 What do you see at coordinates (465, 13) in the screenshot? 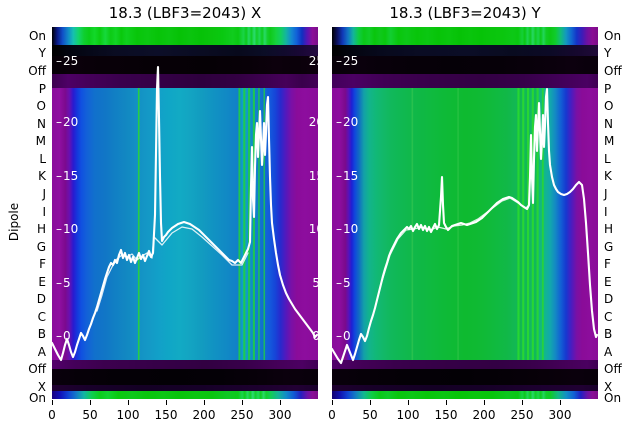
I see `panel-y-title: 18.3 (LBF3=2043) Y` at bounding box center [465, 13].